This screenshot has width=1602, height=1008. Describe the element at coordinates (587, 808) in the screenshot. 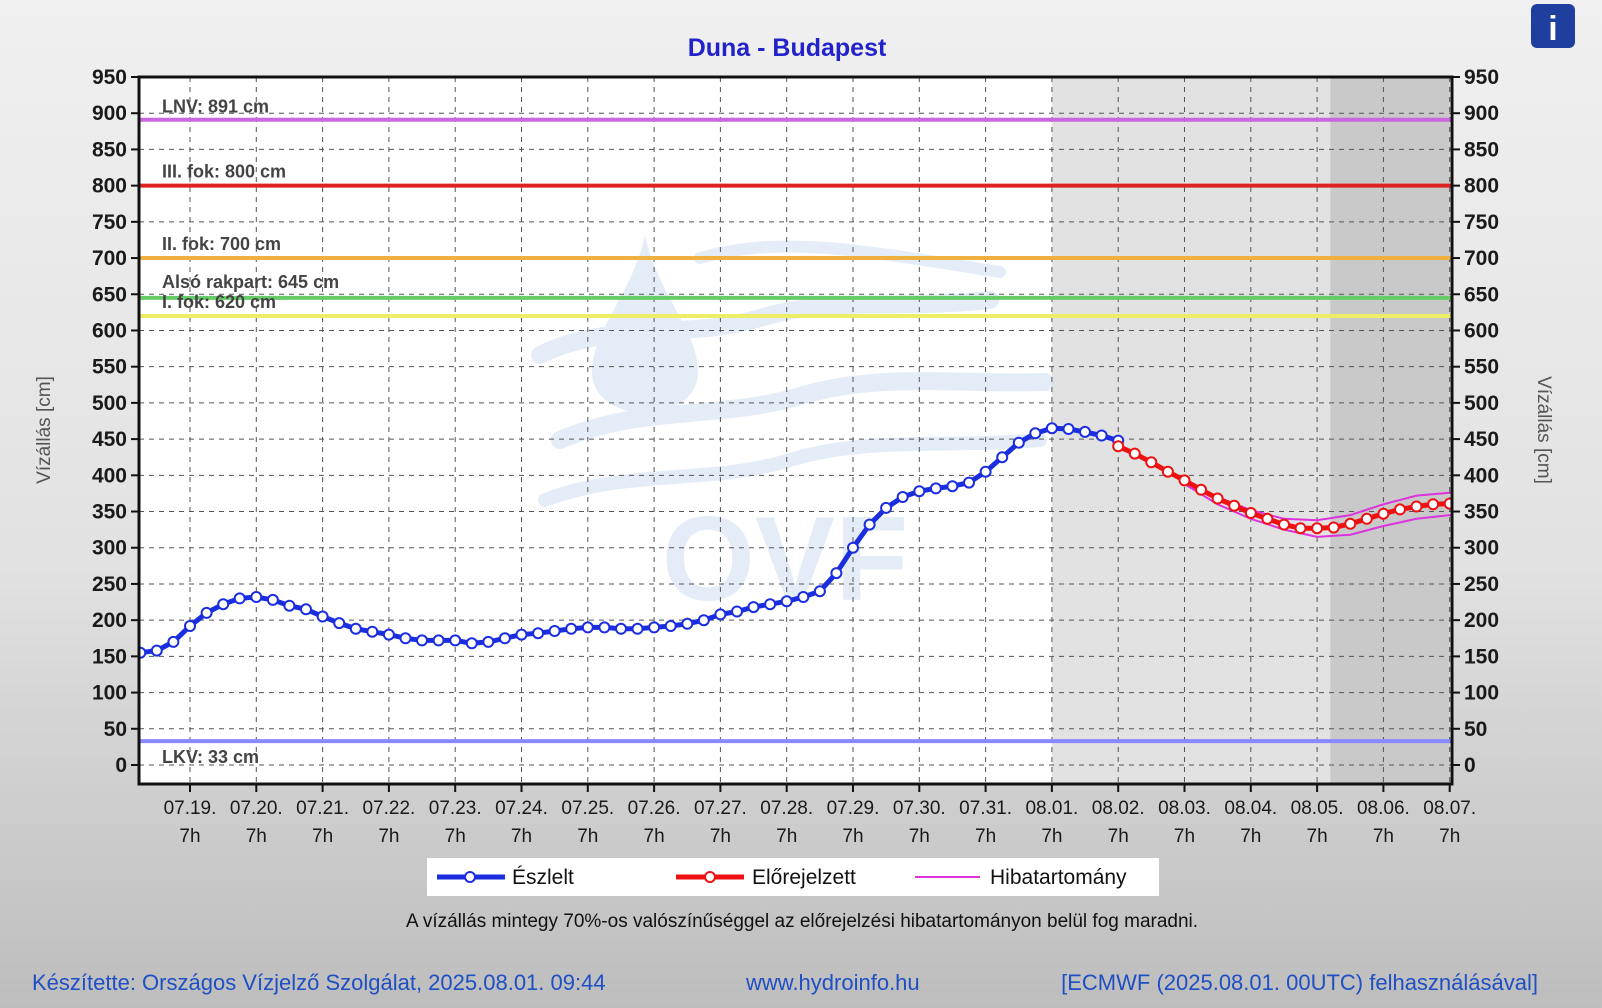

I see `x-tick-date-6: 07.25.` at that location.